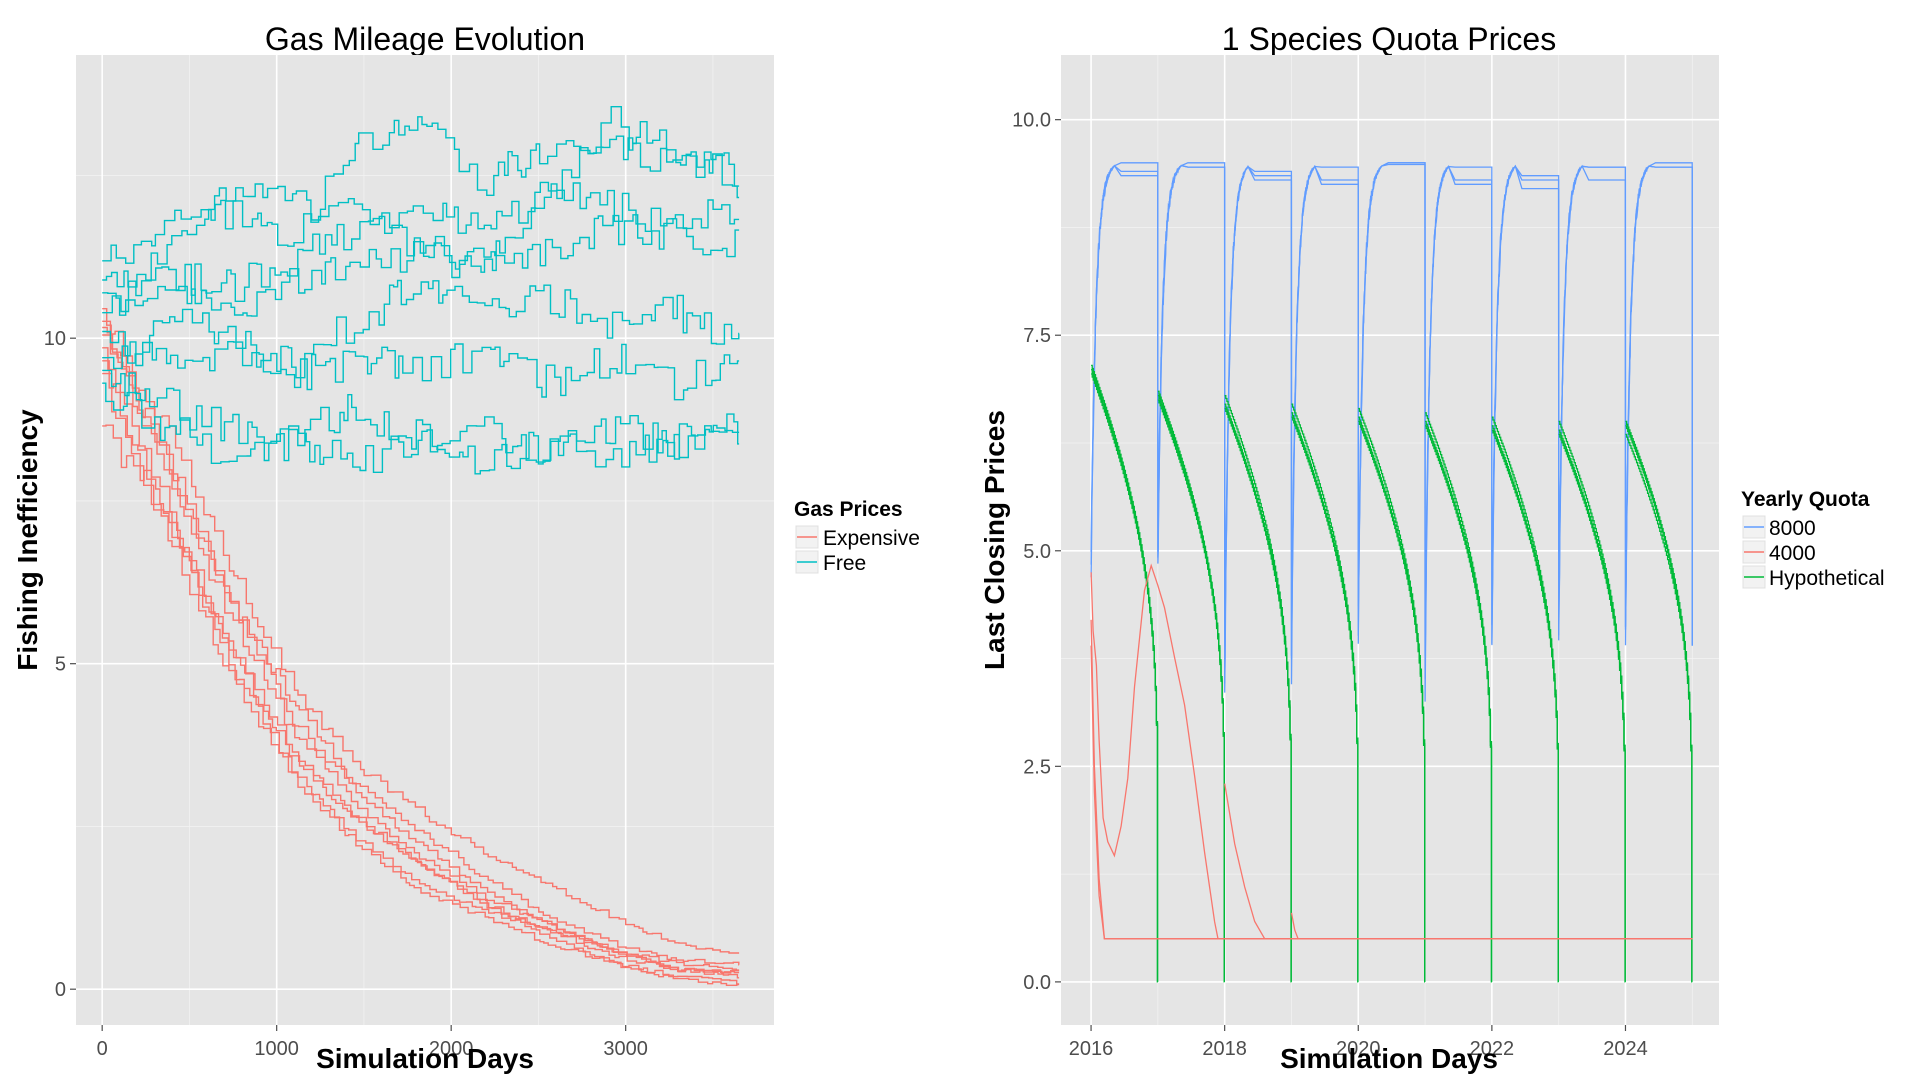 The image size is (1920, 1080). What do you see at coordinates (1625, 1049) in the screenshot?
I see `x-tick-label: 2024` at bounding box center [1625, 1049].